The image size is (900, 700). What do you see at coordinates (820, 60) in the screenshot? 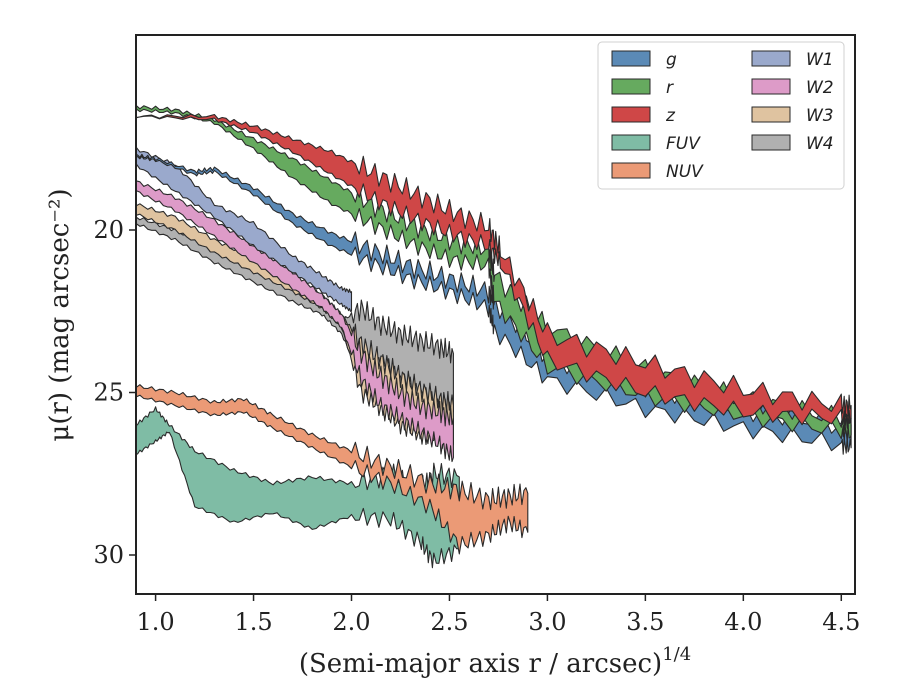
I see `legend-label: W1` at bounding box center [820, 60].